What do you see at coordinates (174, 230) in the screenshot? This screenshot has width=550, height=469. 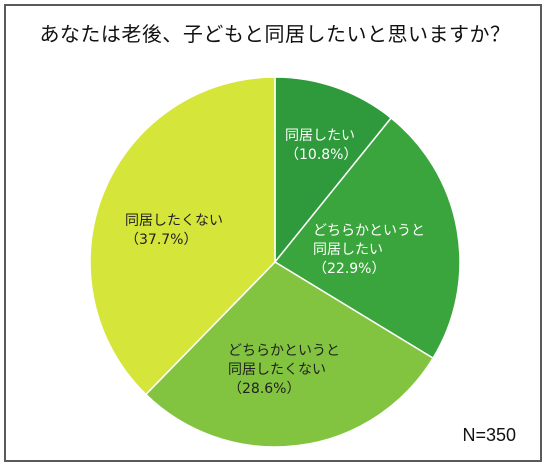 I see `pie-slice-label-4: 同居したくない （37.7%）` at bounding box center [174, 230].